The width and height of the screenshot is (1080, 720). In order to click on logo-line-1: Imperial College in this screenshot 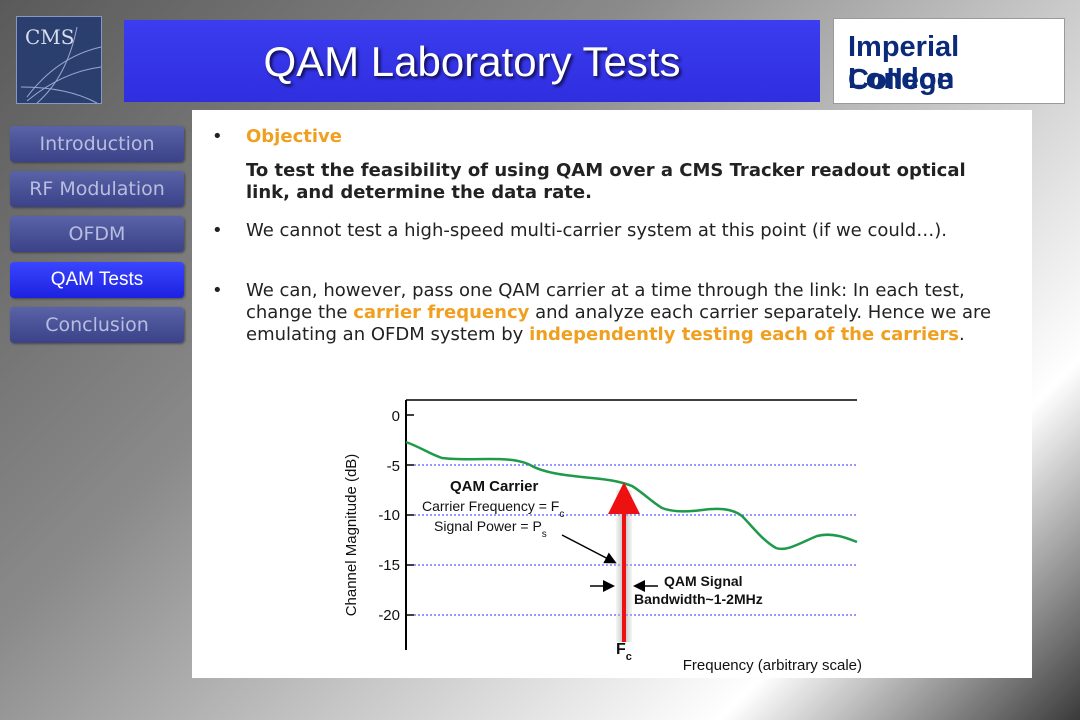, I will do `click(904, 63)`.